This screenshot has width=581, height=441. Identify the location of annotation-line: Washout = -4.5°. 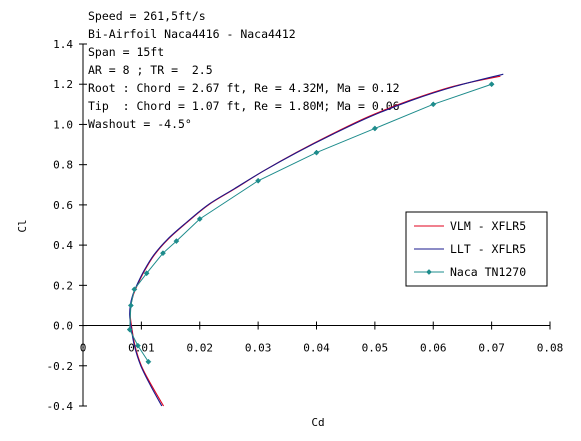
(140, 124).